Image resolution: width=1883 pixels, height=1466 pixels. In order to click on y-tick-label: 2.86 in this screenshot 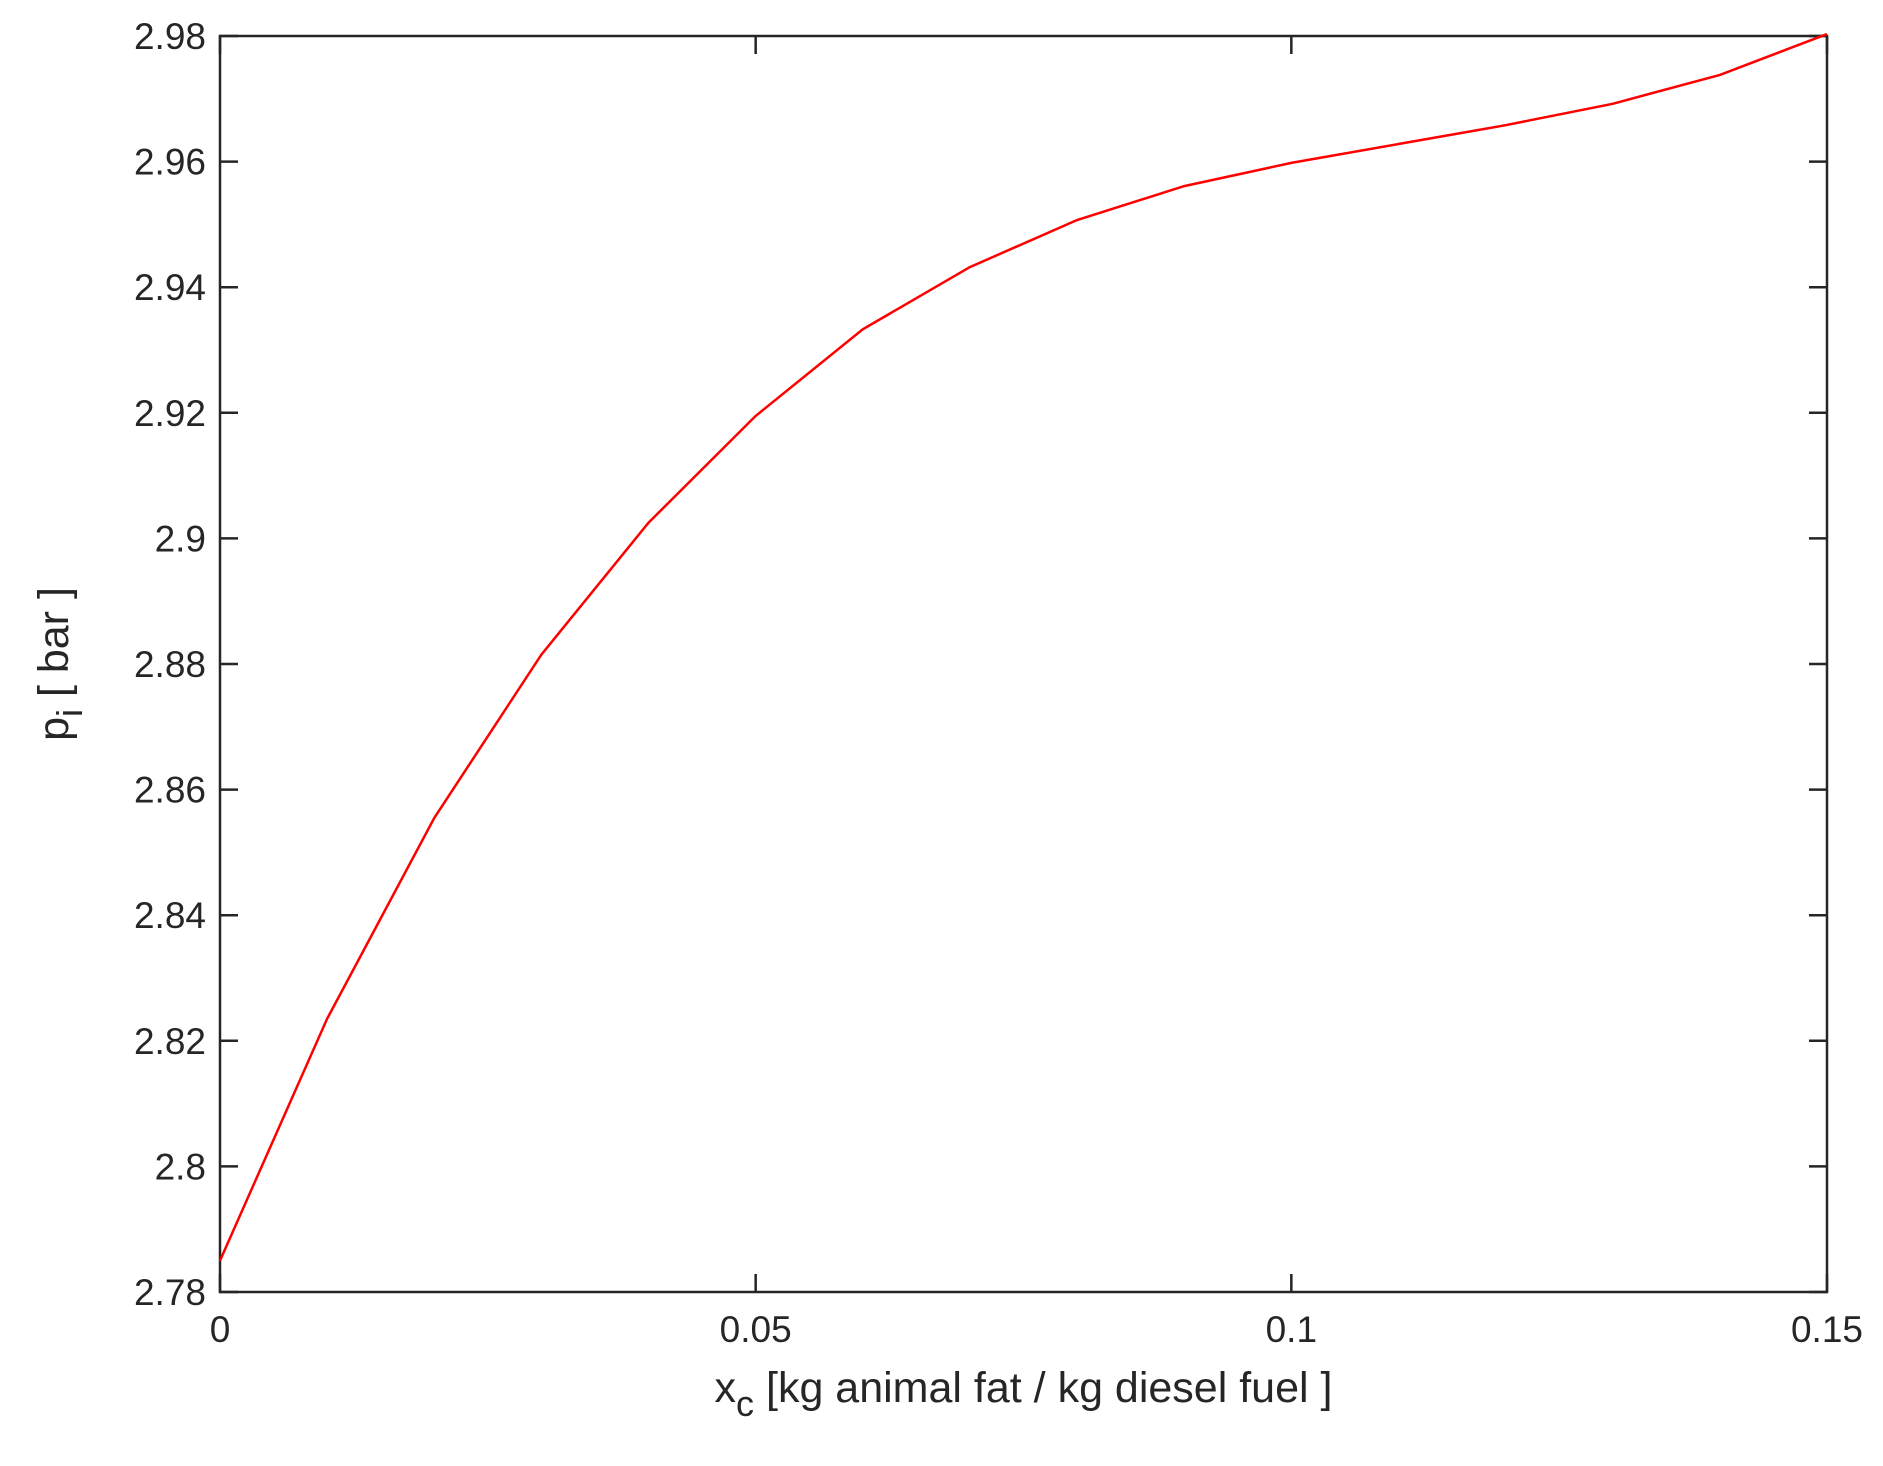, I will do `click(170, 790)`.